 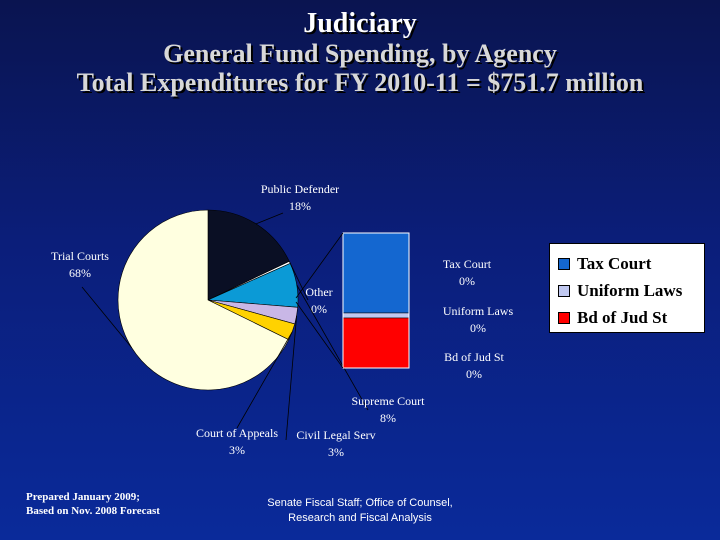 What do you see at coordinates (264, 380) in the screenshot?
I see `leader-line-court-of-appeals` at bounding box center [264, 380].